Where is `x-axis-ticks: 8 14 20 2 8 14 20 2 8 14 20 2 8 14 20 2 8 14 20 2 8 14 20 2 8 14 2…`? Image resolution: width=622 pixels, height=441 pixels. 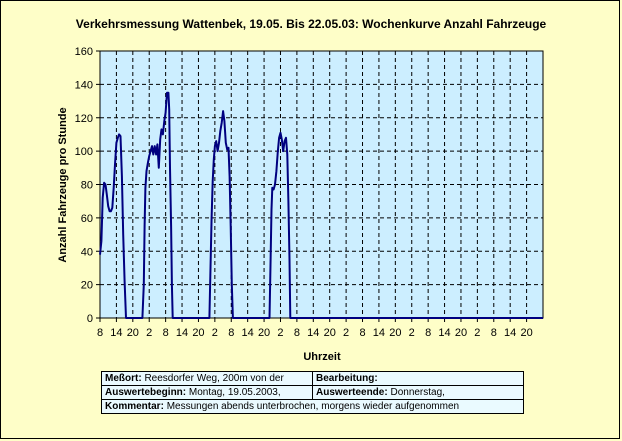
x-axis-ticks: 8 14 20 2 8 14 20 2 8 14 20 2 8 14 20 2 8 14 20 2 8 14 20 2 8 14 2… is located at coordinates (315, 328).